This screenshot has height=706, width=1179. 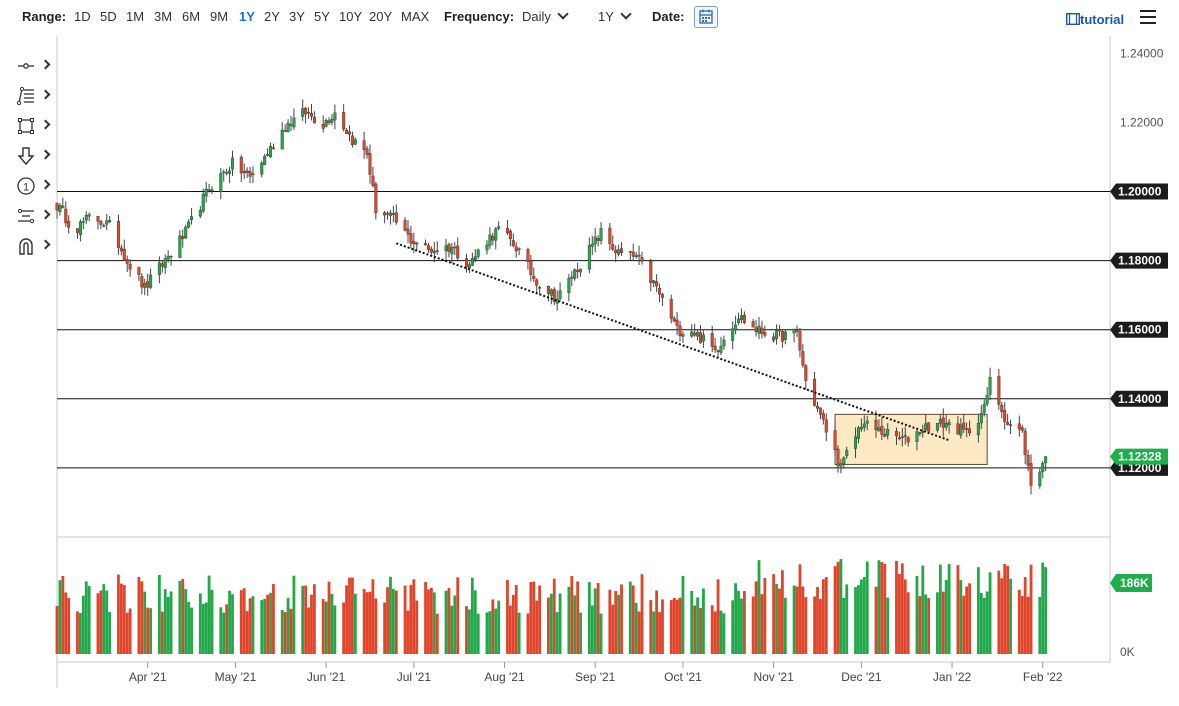 What do you see at coordinates (135, 16) in the screenshot?
I see `range-1m: 1M` at bounding box center [135, 16].